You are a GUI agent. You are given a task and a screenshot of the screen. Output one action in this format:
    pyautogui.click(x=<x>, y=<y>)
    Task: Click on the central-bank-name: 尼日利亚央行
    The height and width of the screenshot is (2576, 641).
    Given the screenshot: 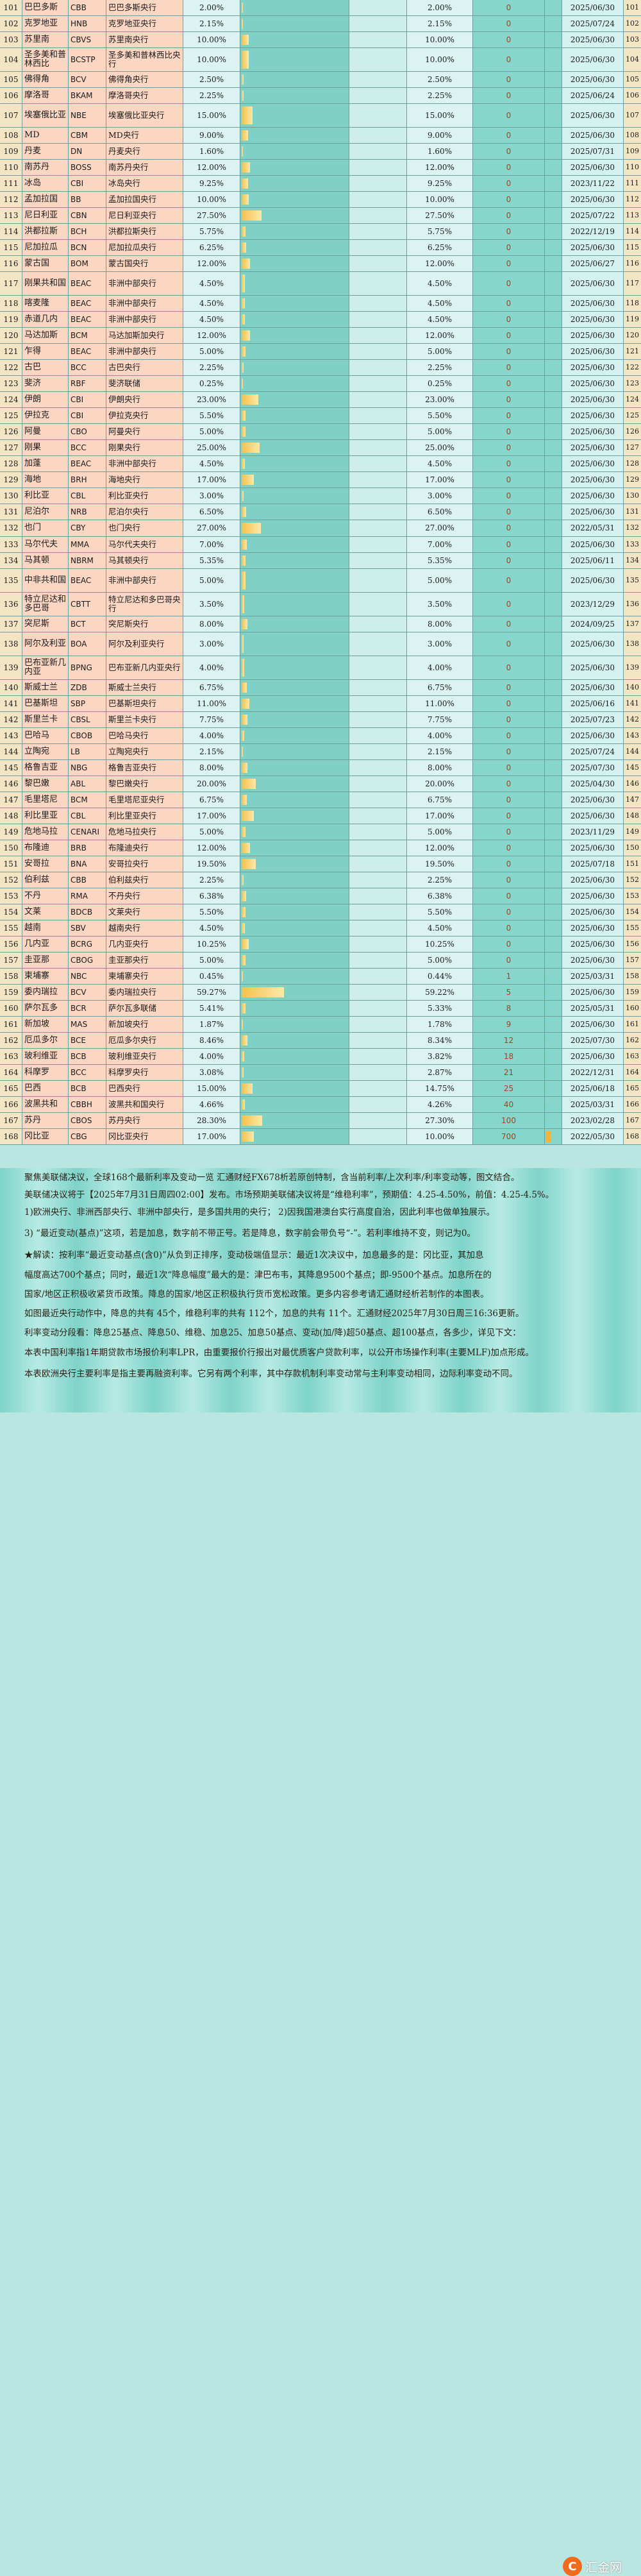 What is the action you would take?
    pyautogui.click(x=144, y=216)
    